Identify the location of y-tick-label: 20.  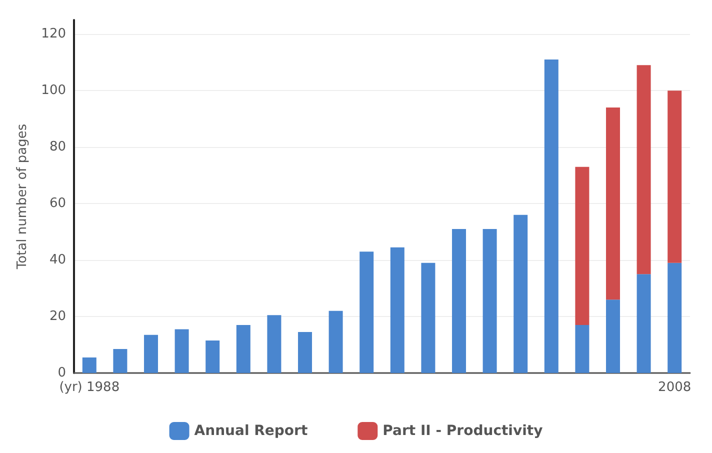
(57, 316).